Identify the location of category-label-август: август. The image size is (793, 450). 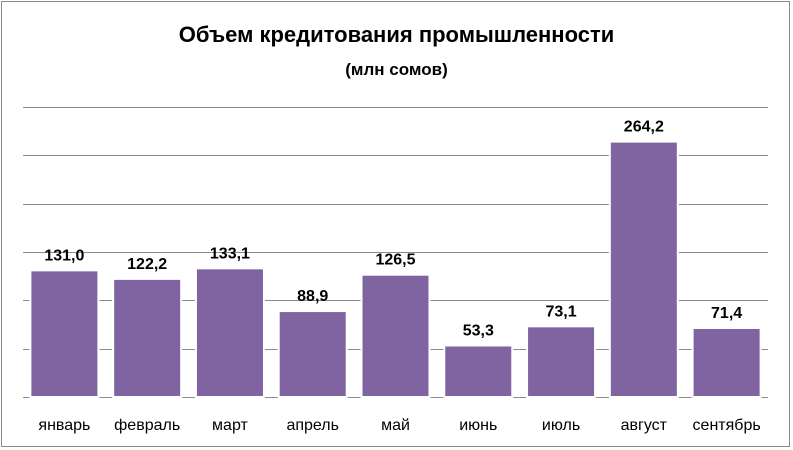
(644, 425).